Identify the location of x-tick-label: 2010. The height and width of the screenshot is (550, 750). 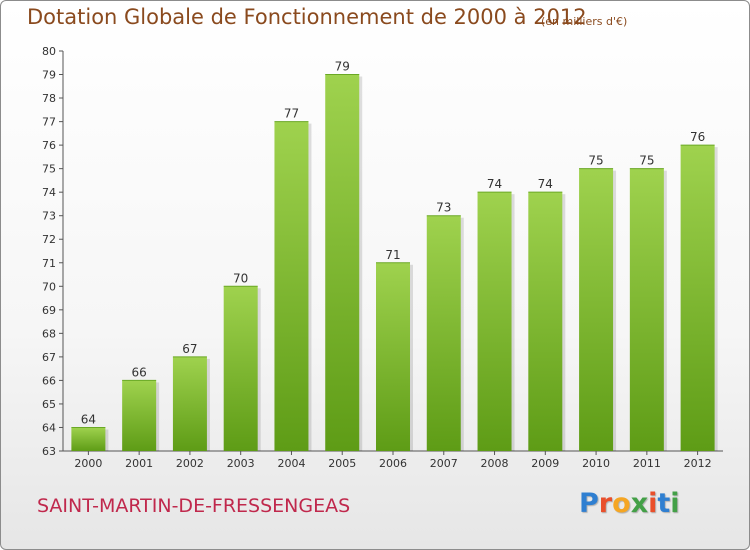
(596, 463).